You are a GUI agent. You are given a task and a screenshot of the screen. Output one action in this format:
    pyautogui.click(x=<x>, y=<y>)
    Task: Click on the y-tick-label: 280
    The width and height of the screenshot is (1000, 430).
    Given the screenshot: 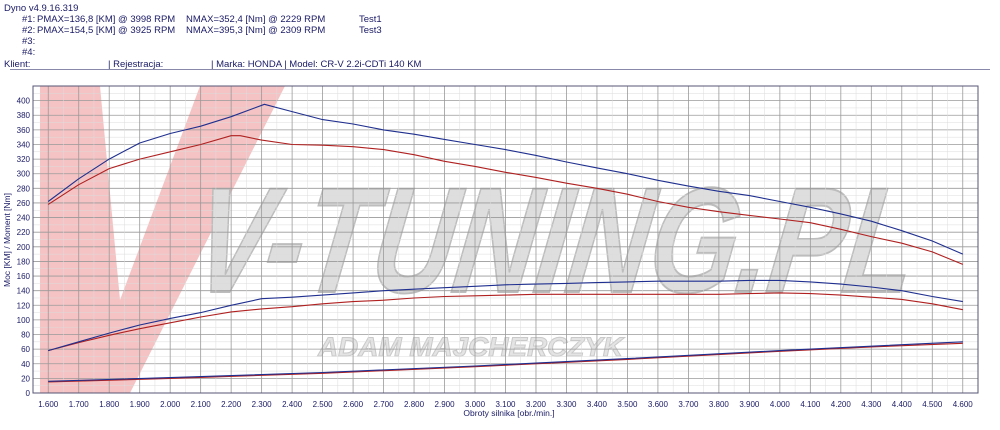 What is the action you would take?
    pyautogui.click(x=24, y=188)
    